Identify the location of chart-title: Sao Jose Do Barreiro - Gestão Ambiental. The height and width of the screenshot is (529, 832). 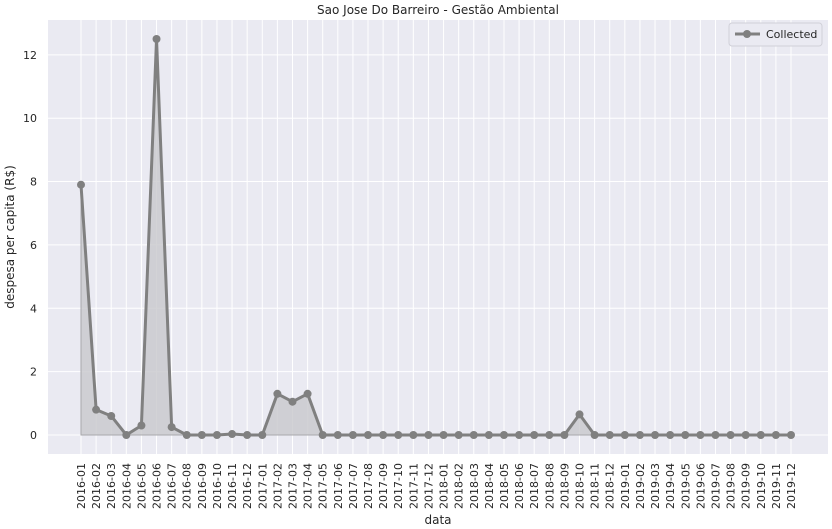
(438, 10).